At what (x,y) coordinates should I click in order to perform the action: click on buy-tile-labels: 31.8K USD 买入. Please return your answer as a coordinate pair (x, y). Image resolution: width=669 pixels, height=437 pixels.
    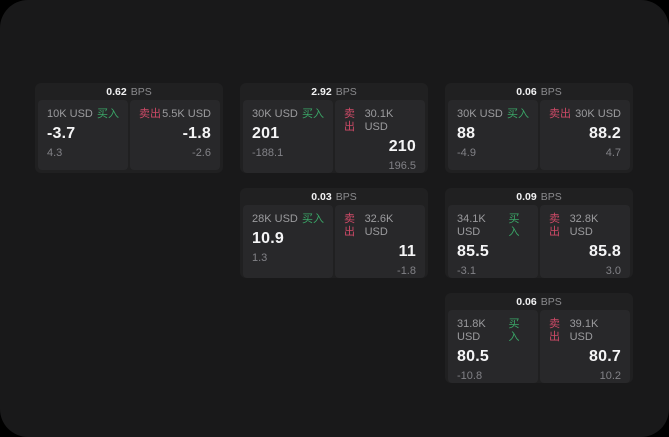
    Looking at the image, I should click on (493, 331).